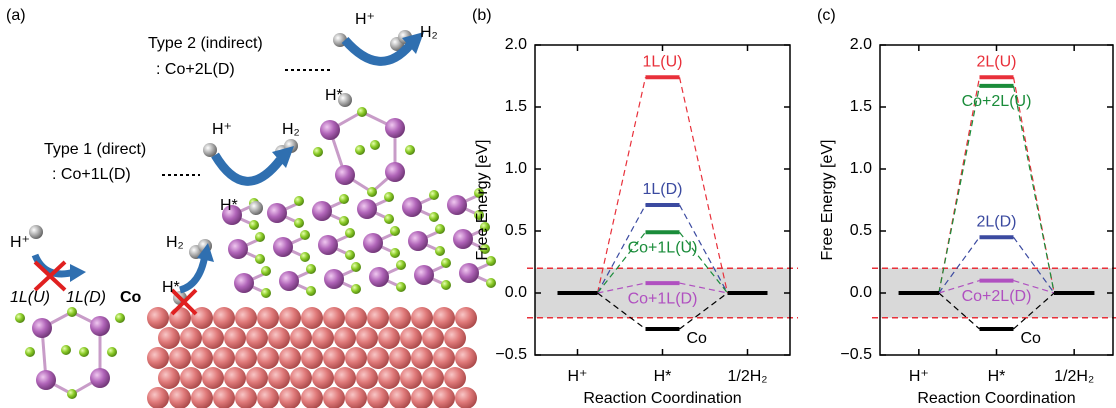 The width and height of the screenshot is (1116, 408). I want to click on type-desc: : Co+2L(D), so click(195, 69).